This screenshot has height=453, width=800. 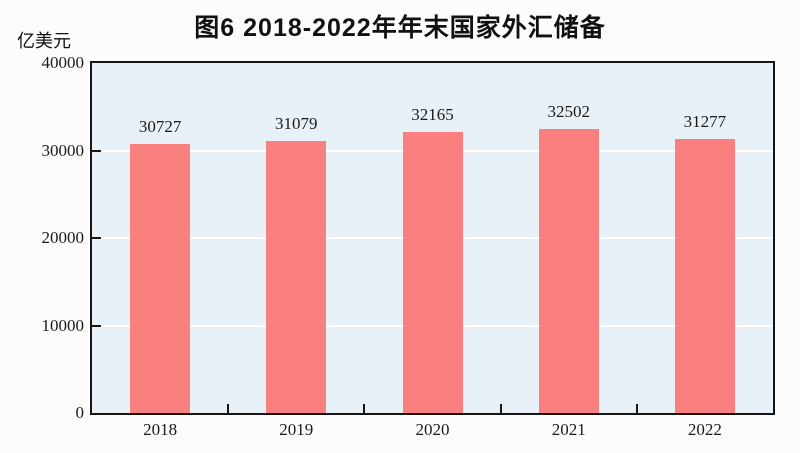 What do you see at coordinates (63, 237) in the screenshot?
I see `y-tick-label: 20000` at bounding box center [63, 237].